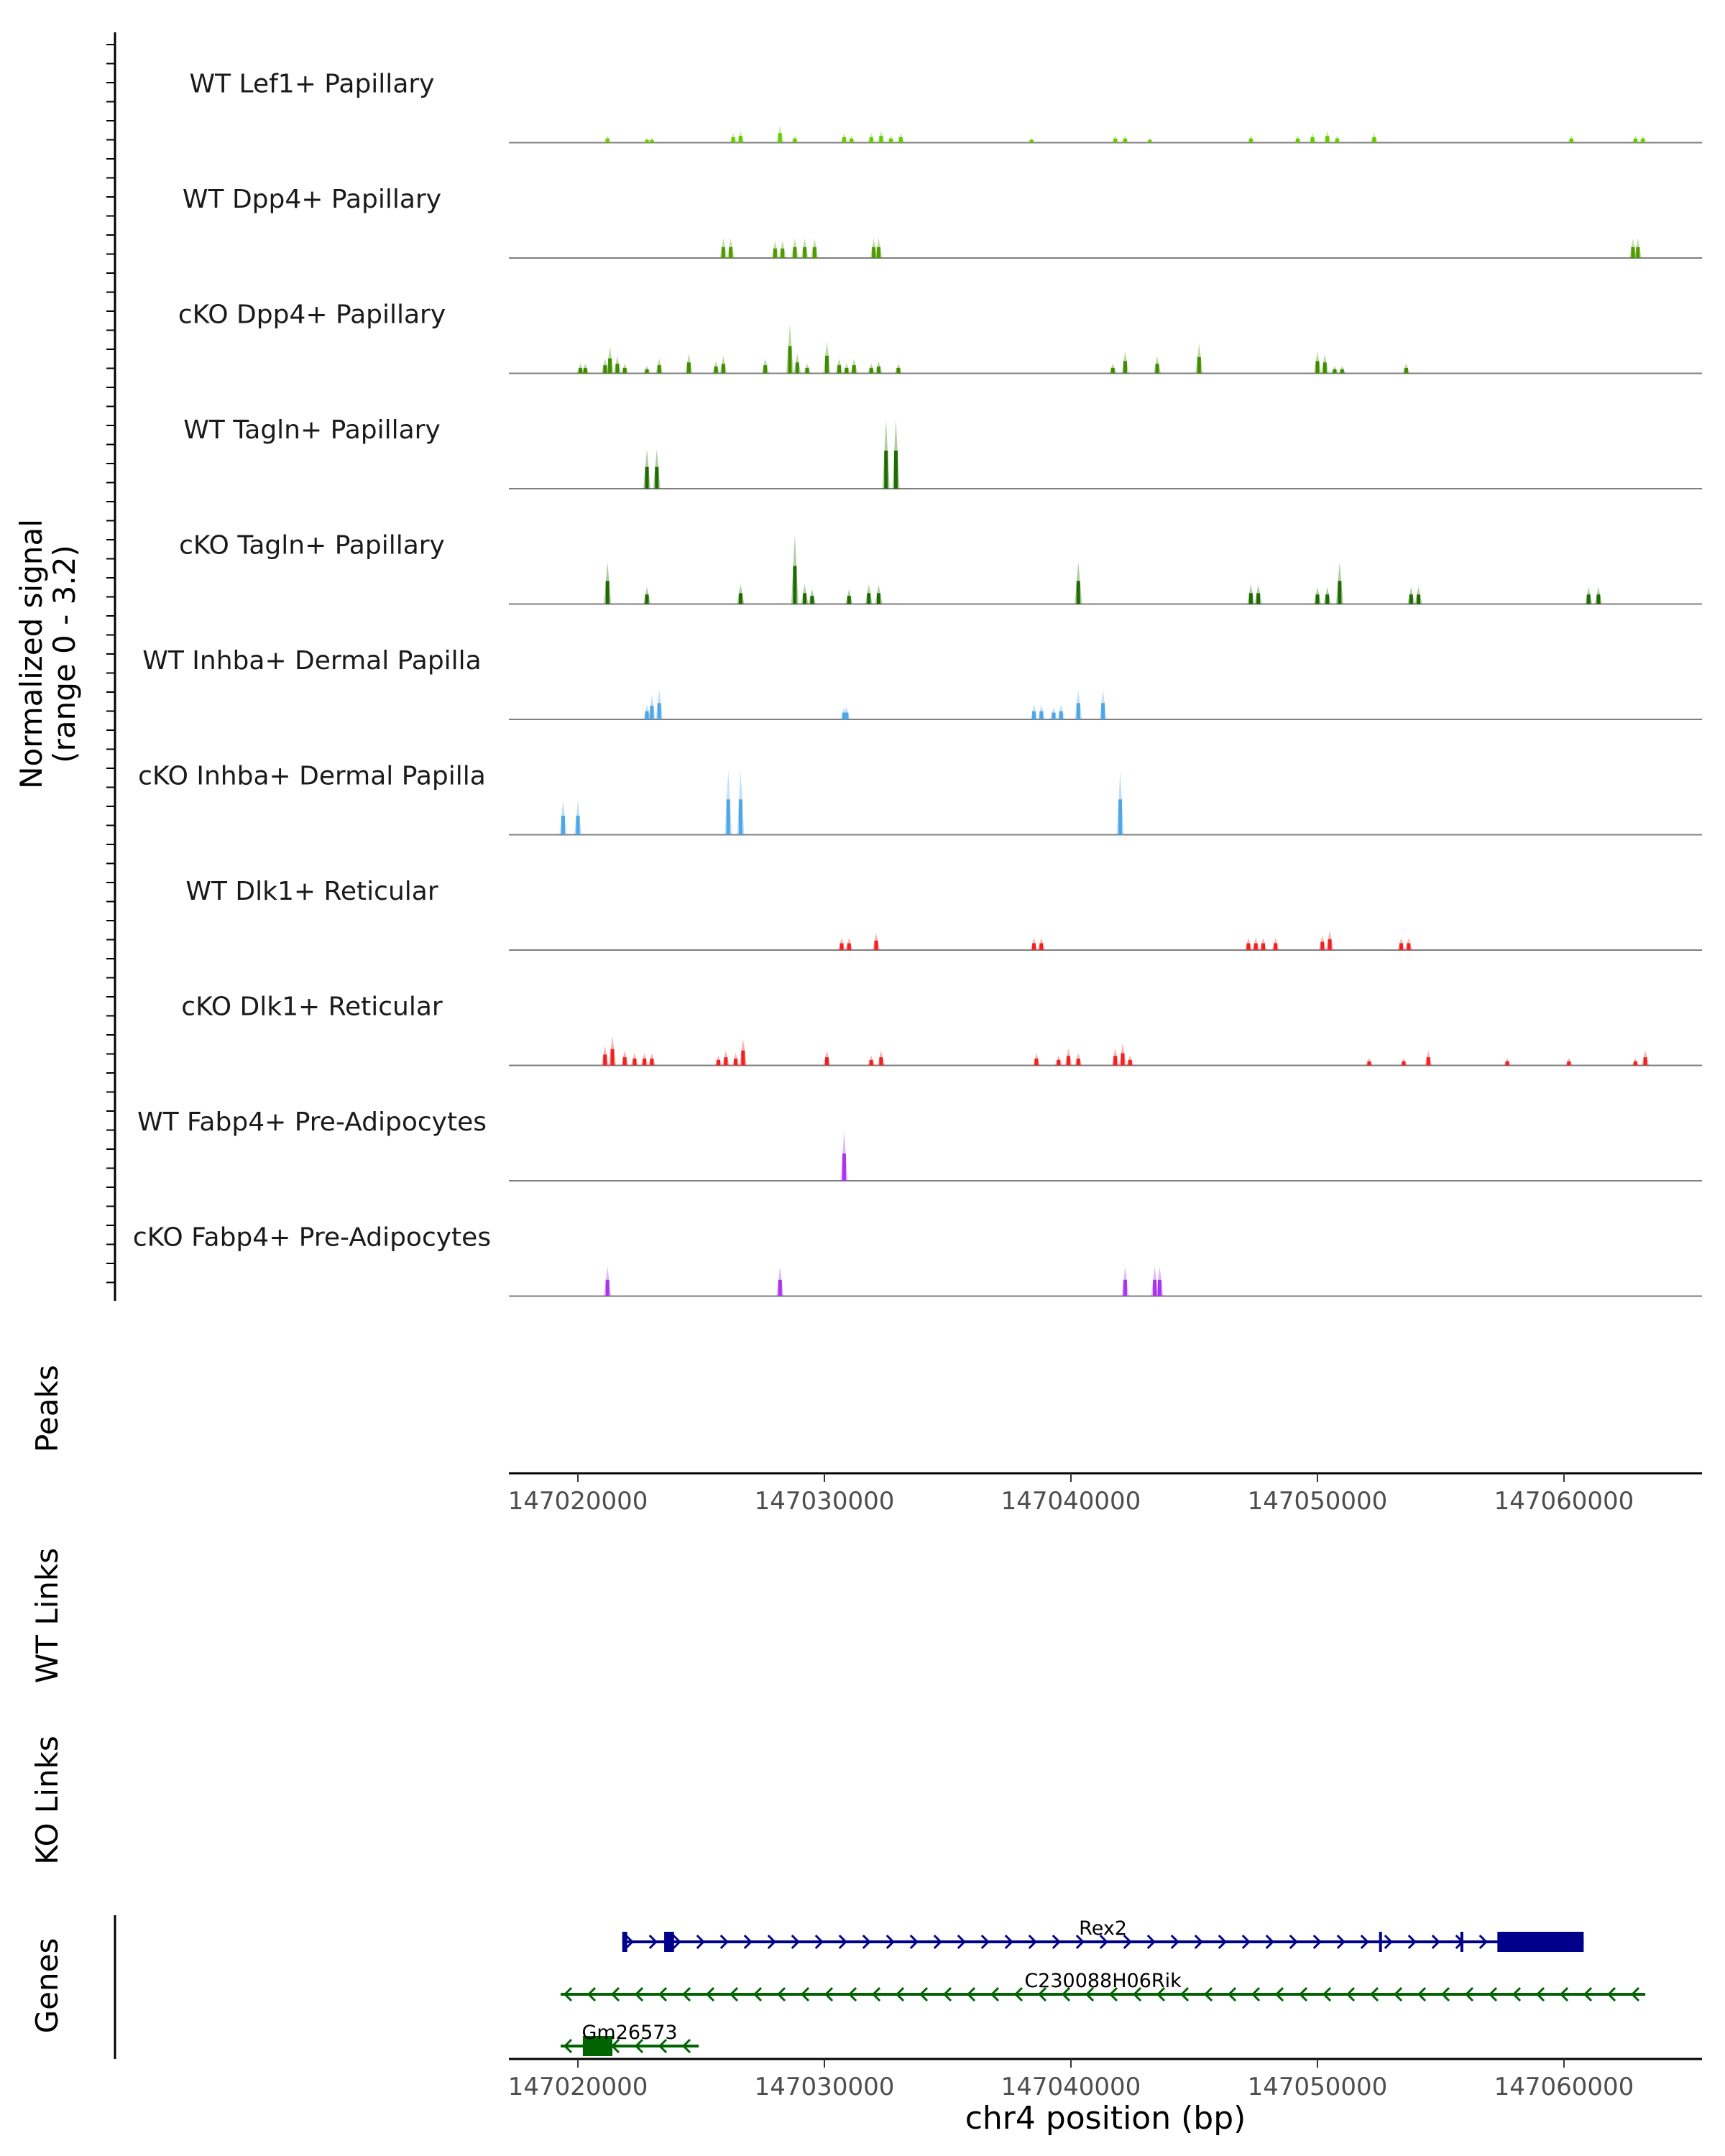 The width and height of the screenshot is (1725, 2156). I want to click on track-label: WT Fabp4+ Pre-Adipocytes, so click(312, 1122).